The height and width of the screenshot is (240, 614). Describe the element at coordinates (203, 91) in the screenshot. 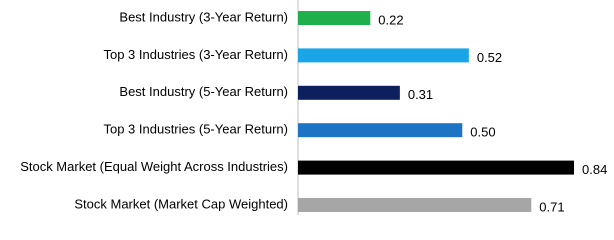

I see `category-label: Best Industry (5-Year Return)` at that location.